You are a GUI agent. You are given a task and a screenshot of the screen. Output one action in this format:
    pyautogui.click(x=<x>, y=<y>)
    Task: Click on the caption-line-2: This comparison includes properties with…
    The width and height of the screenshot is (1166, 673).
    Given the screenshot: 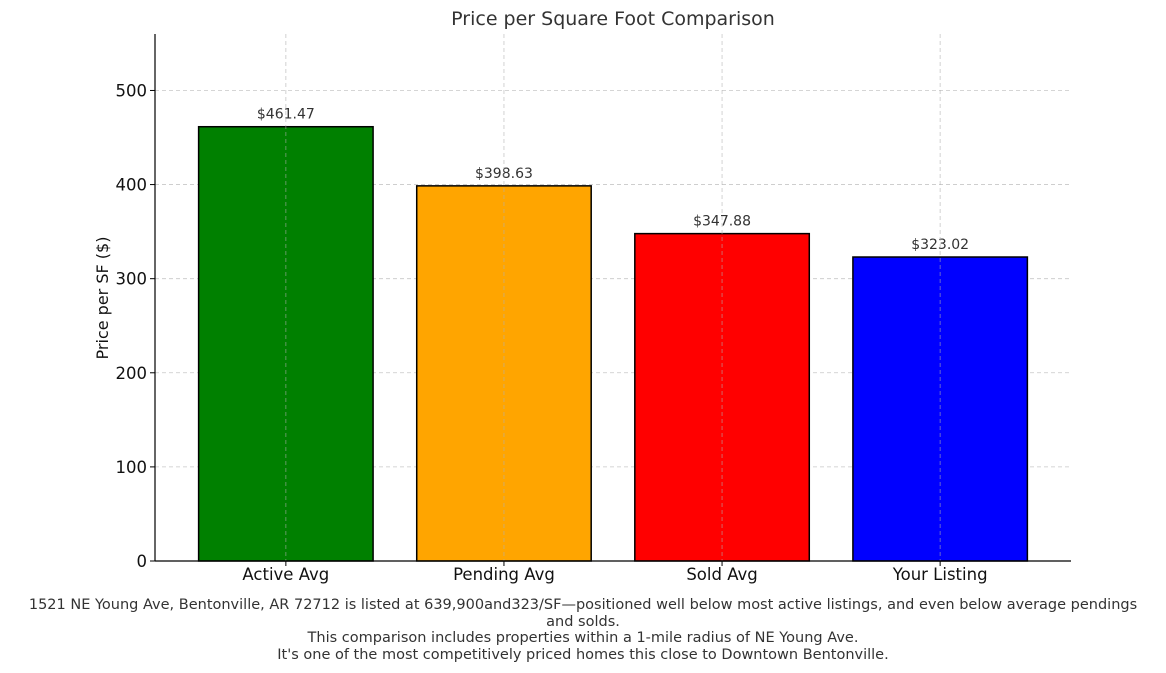 What is the action you would take?
    pyautogui.click(x=583, y=638)
    